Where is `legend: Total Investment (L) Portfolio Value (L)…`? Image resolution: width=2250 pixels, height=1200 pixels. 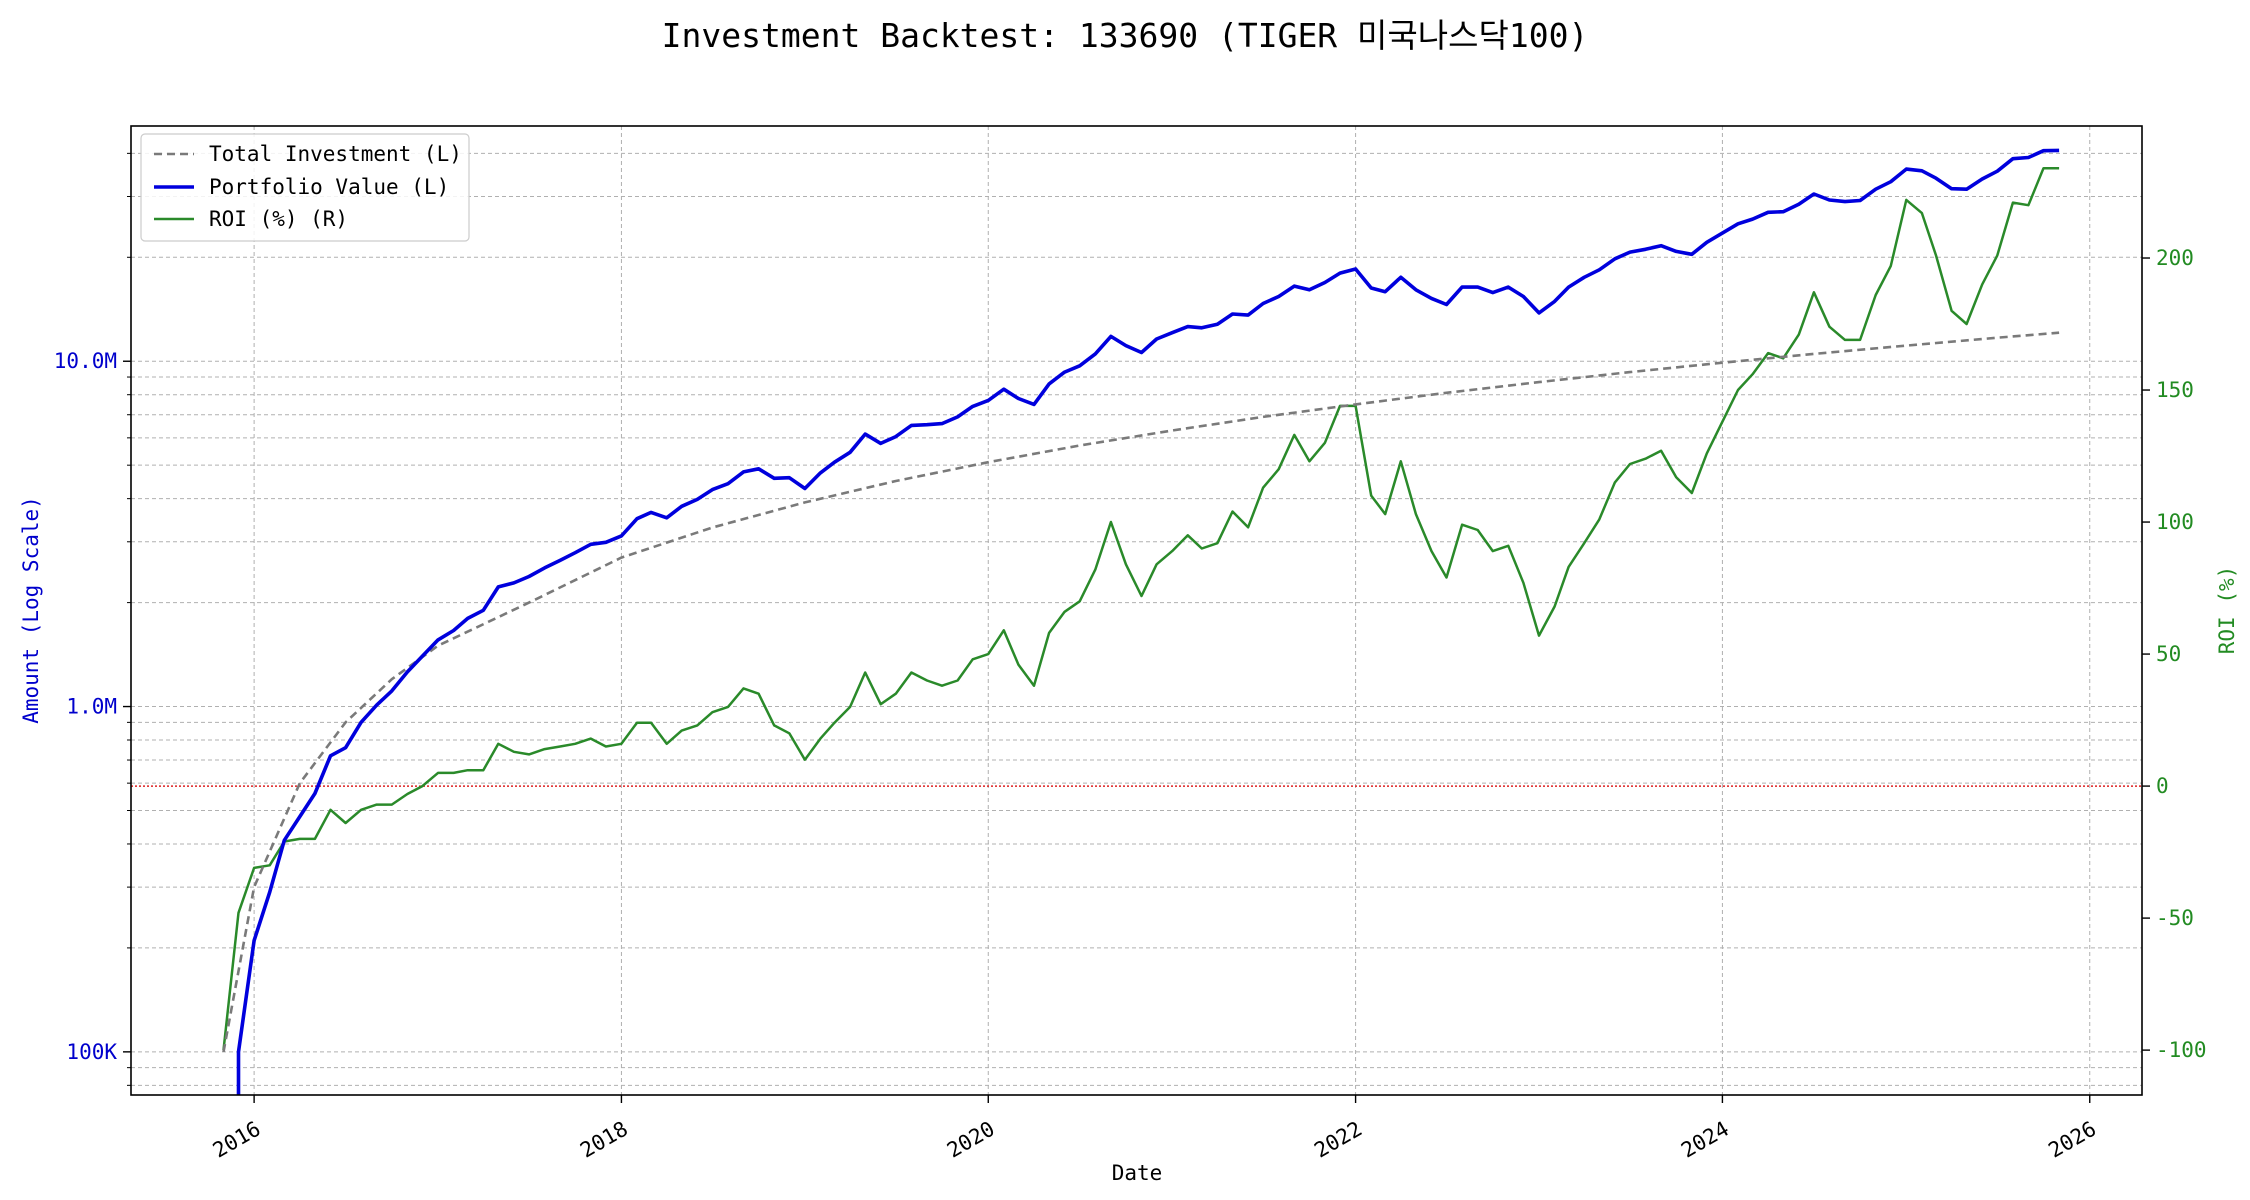 legend: Total Investment (L) Portfolio Value (L)… is located at coordinates (305, 187).